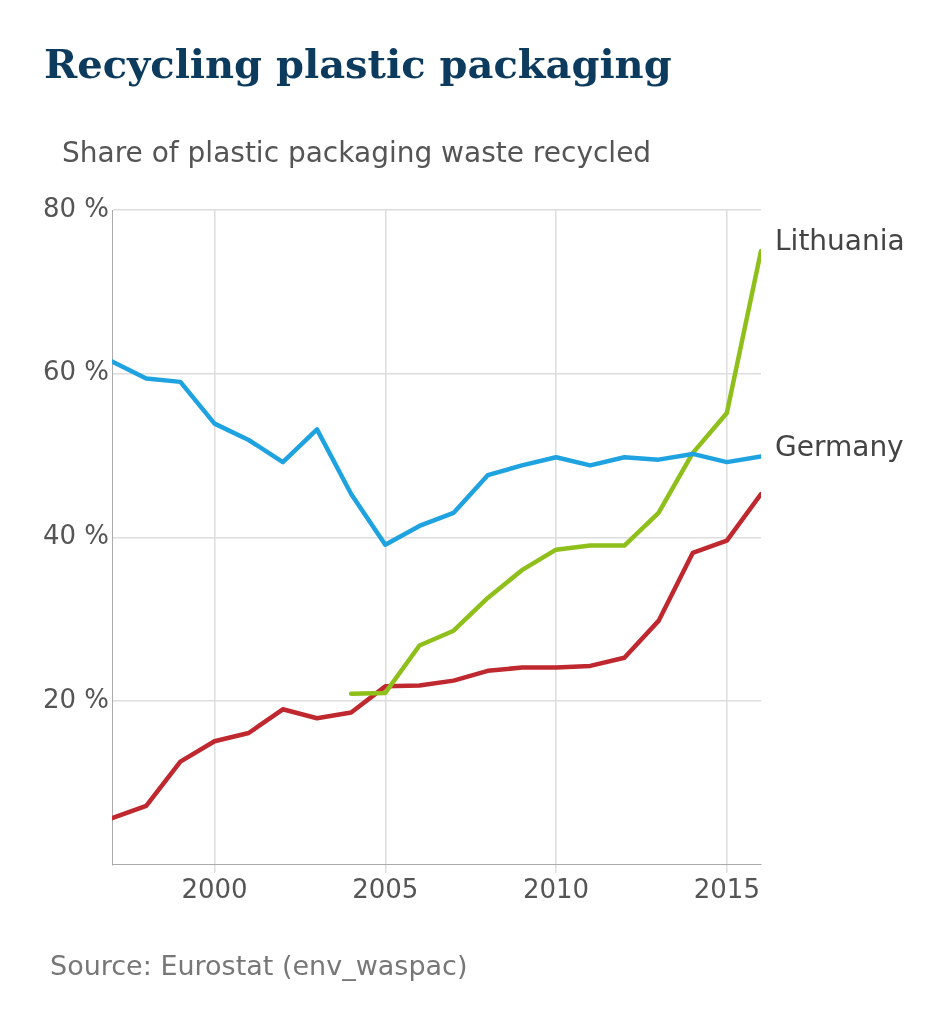 Image resolution: width=946 pixels, height=1024 pixels. I want to click on y-tick-label: 60 %, so click(76, 371).